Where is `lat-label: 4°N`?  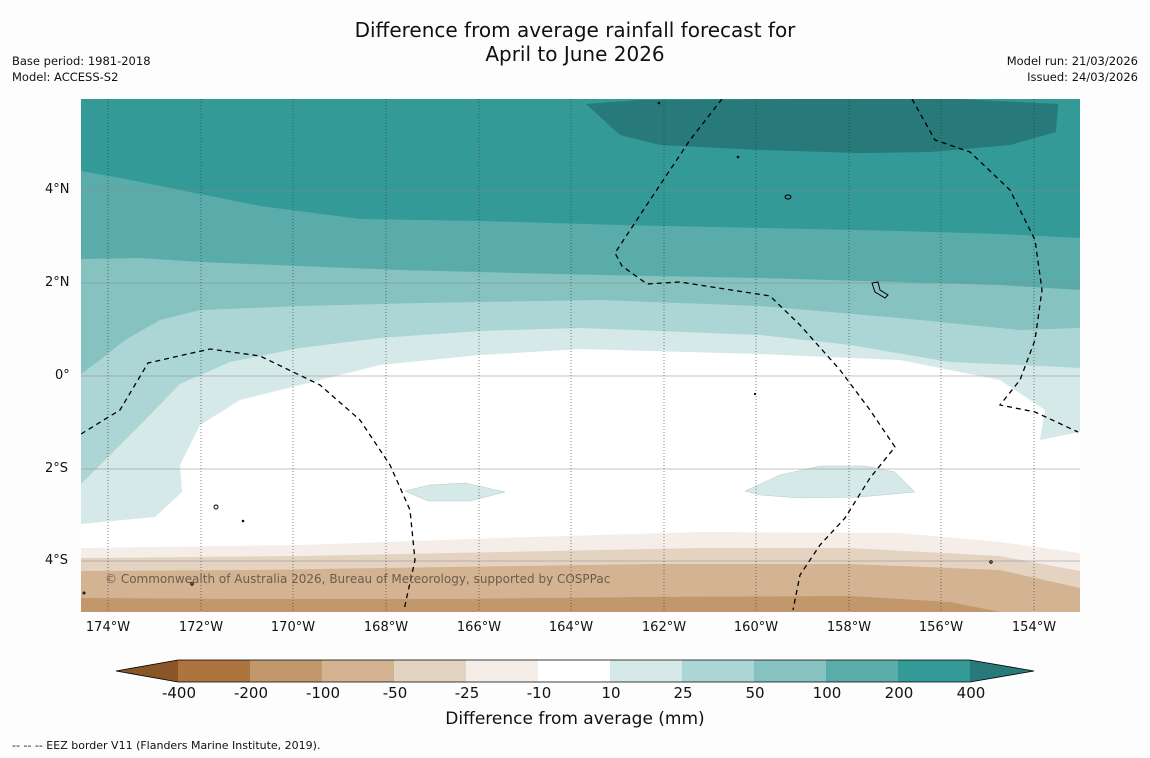
lat-label: 4°N is located at coordinates (57, 189).